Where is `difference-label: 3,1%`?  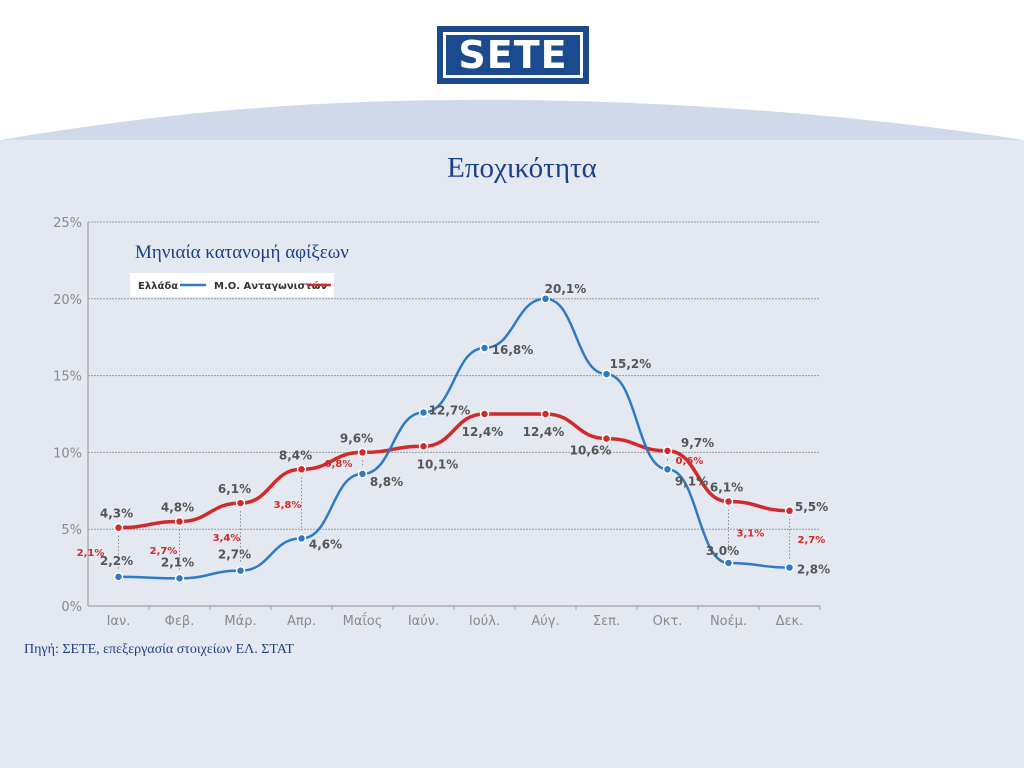 difference-label: 3,1% is located at coordinates (751, 533).